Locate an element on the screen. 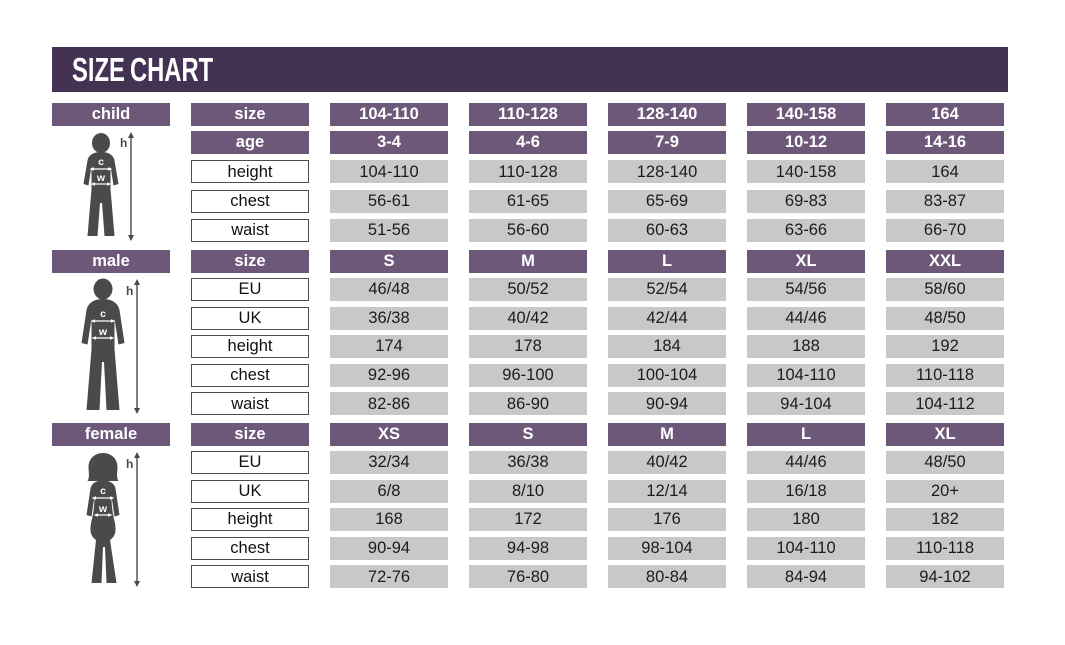  child-chest-value: 69-83 is located at coordinates (806, 201).